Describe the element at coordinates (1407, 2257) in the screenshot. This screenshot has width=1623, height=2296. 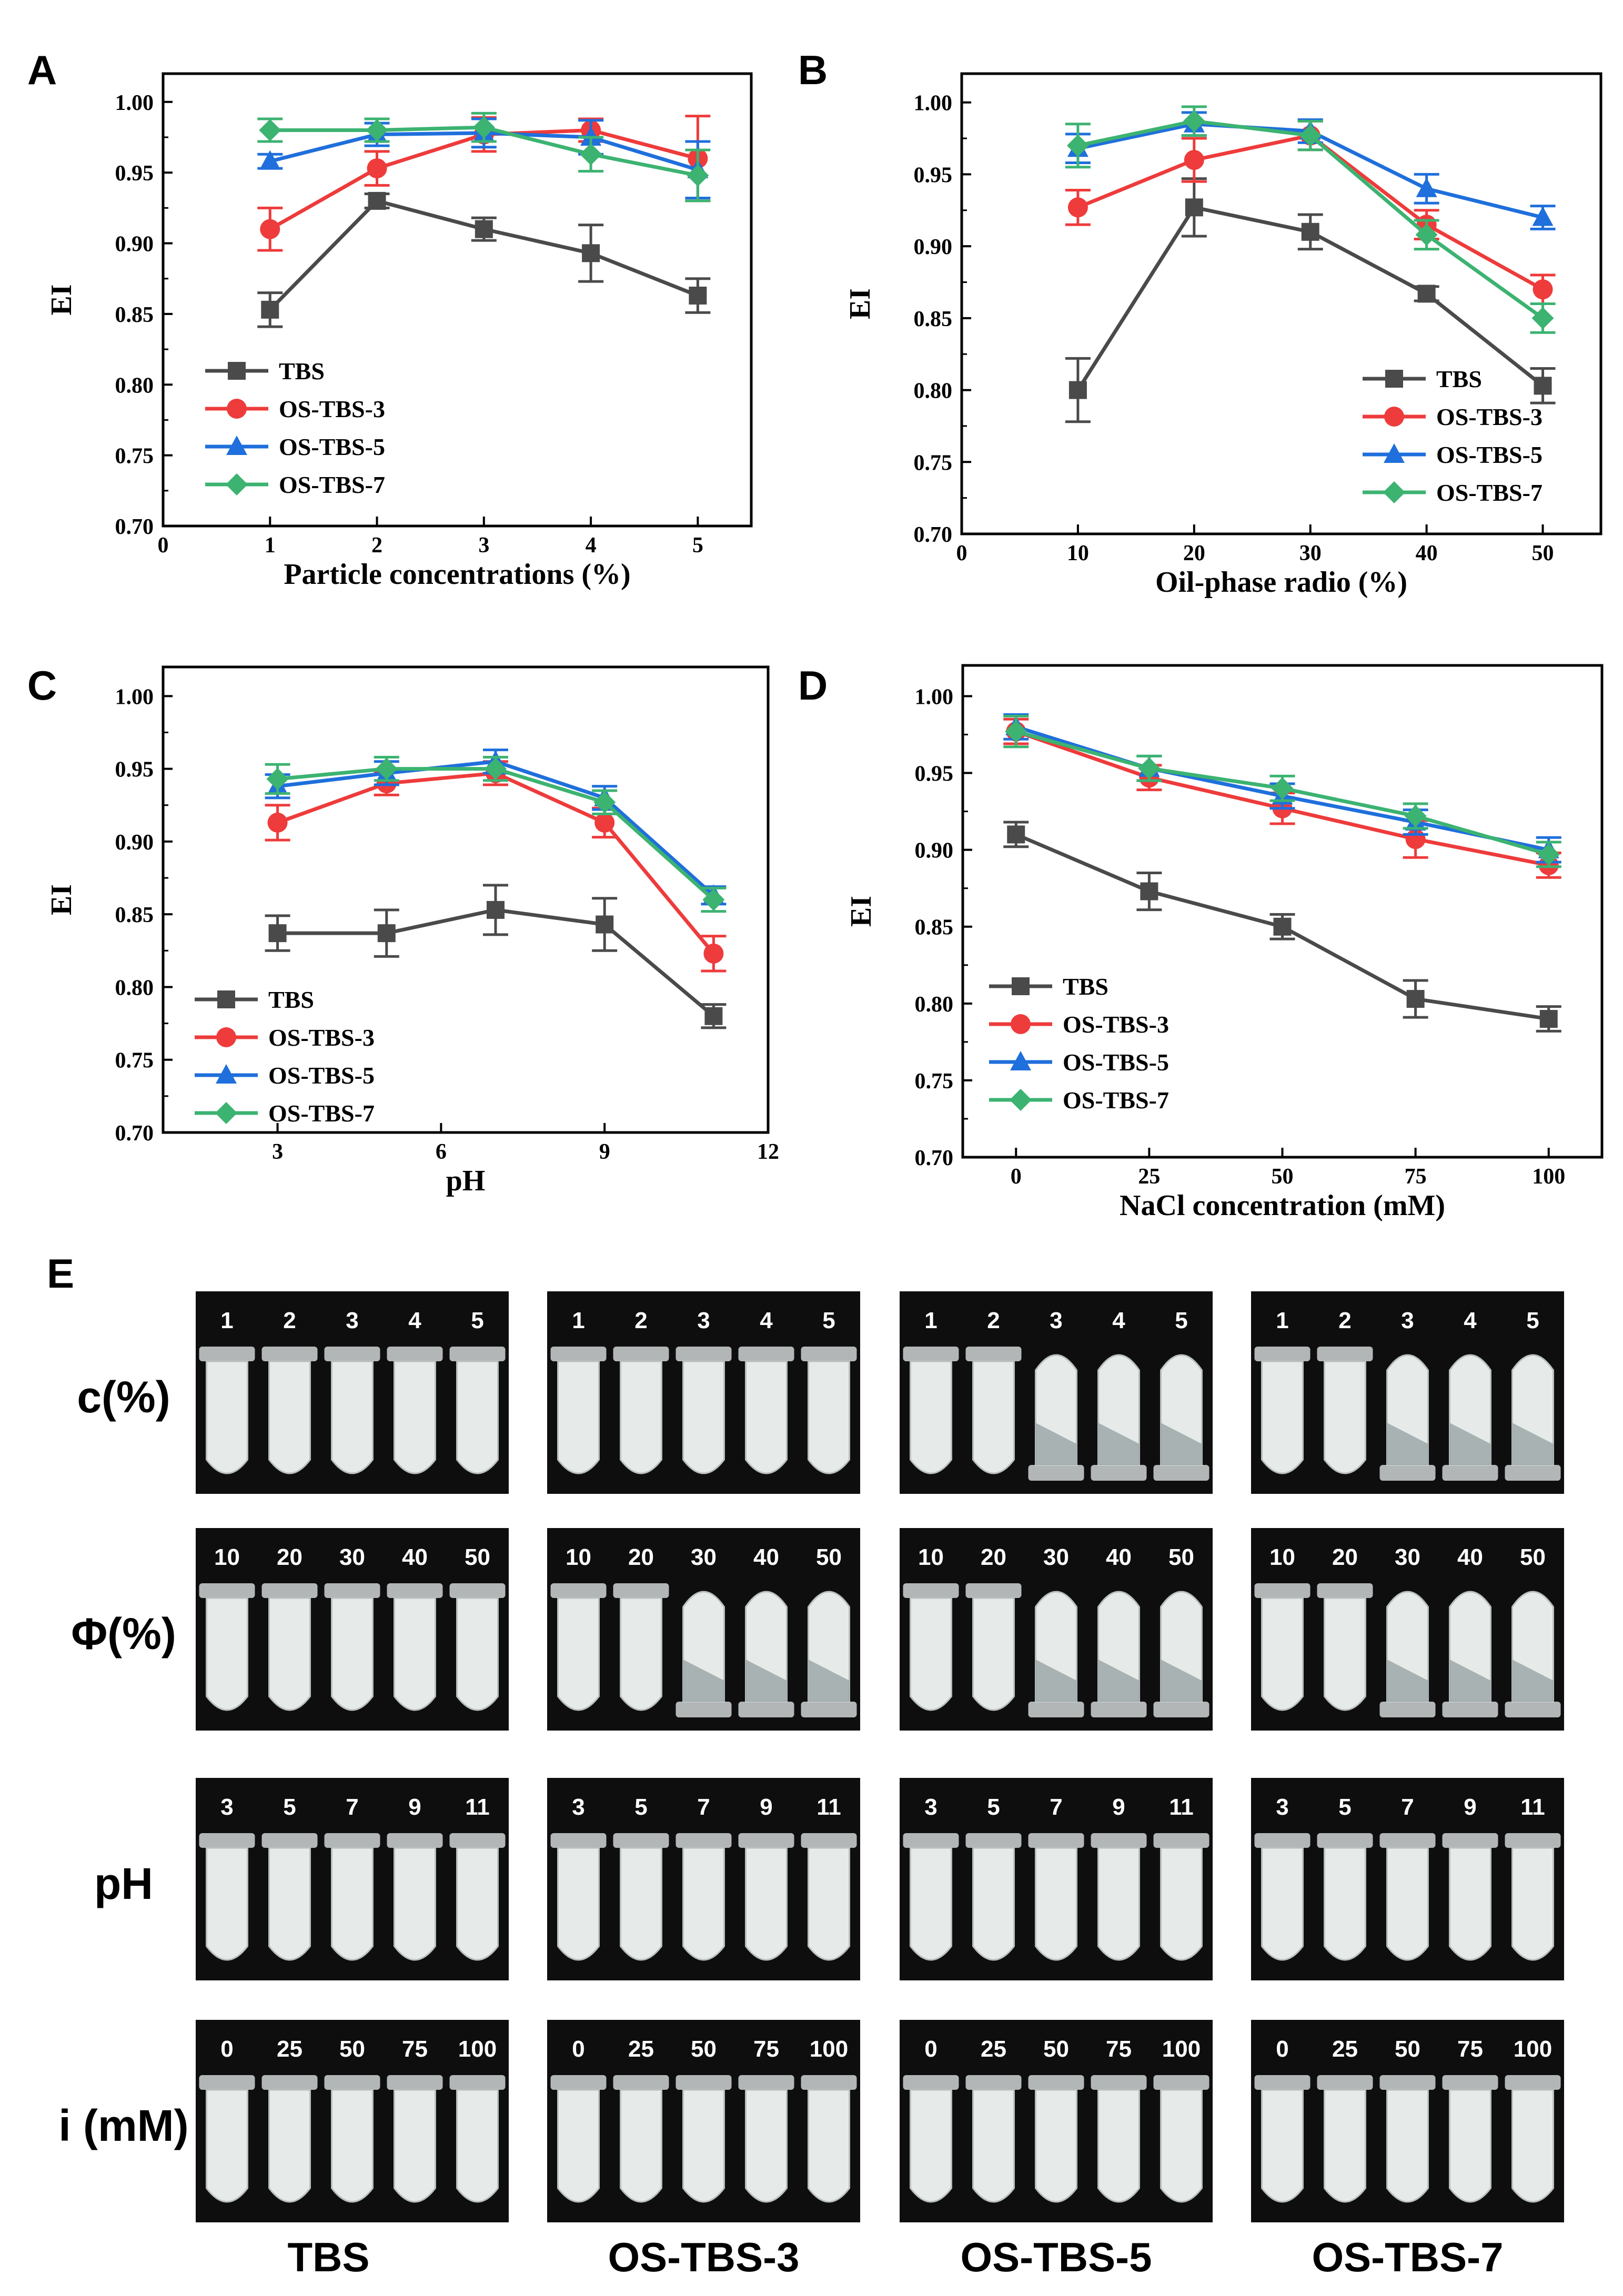
I see `column-label: OS-TBS-7` at that location.